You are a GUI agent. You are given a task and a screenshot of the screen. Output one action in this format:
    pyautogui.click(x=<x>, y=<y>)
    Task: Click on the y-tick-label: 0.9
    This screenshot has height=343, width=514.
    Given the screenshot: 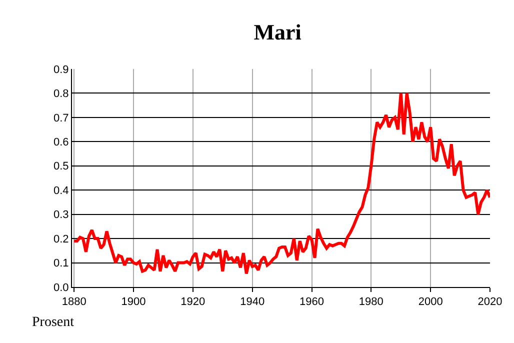 What is the action you would take?
    pyautogui.click(x=61, y=70)
    